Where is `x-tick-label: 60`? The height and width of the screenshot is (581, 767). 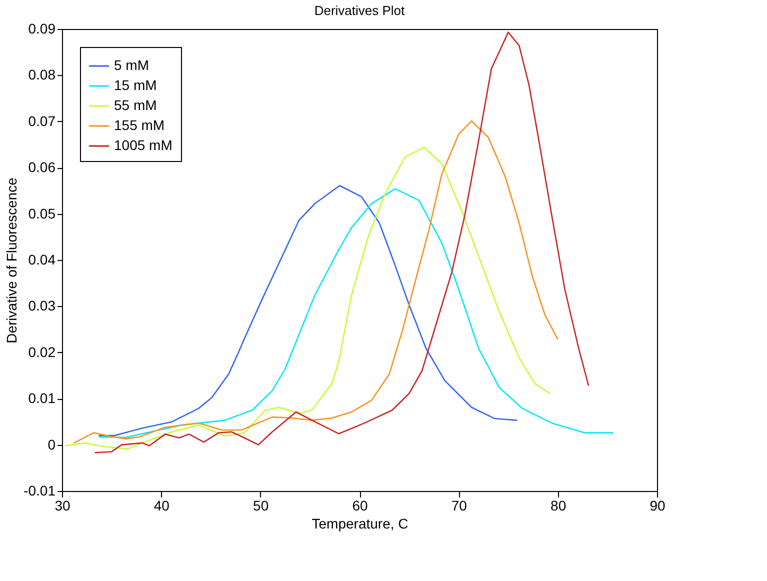 x-tick-label: 60 is located at coordinates (360, 506).